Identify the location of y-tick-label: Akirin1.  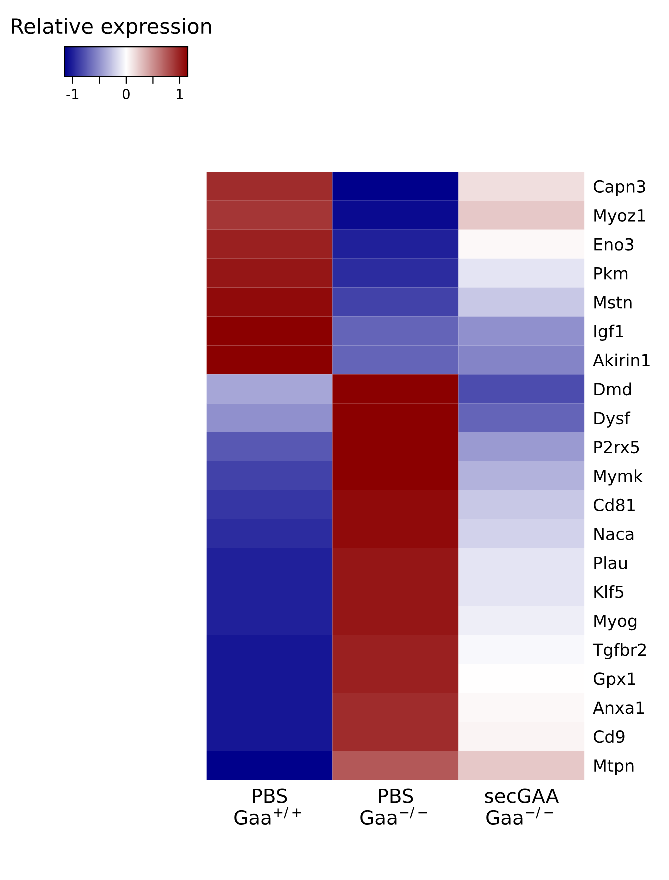
(621, 360).